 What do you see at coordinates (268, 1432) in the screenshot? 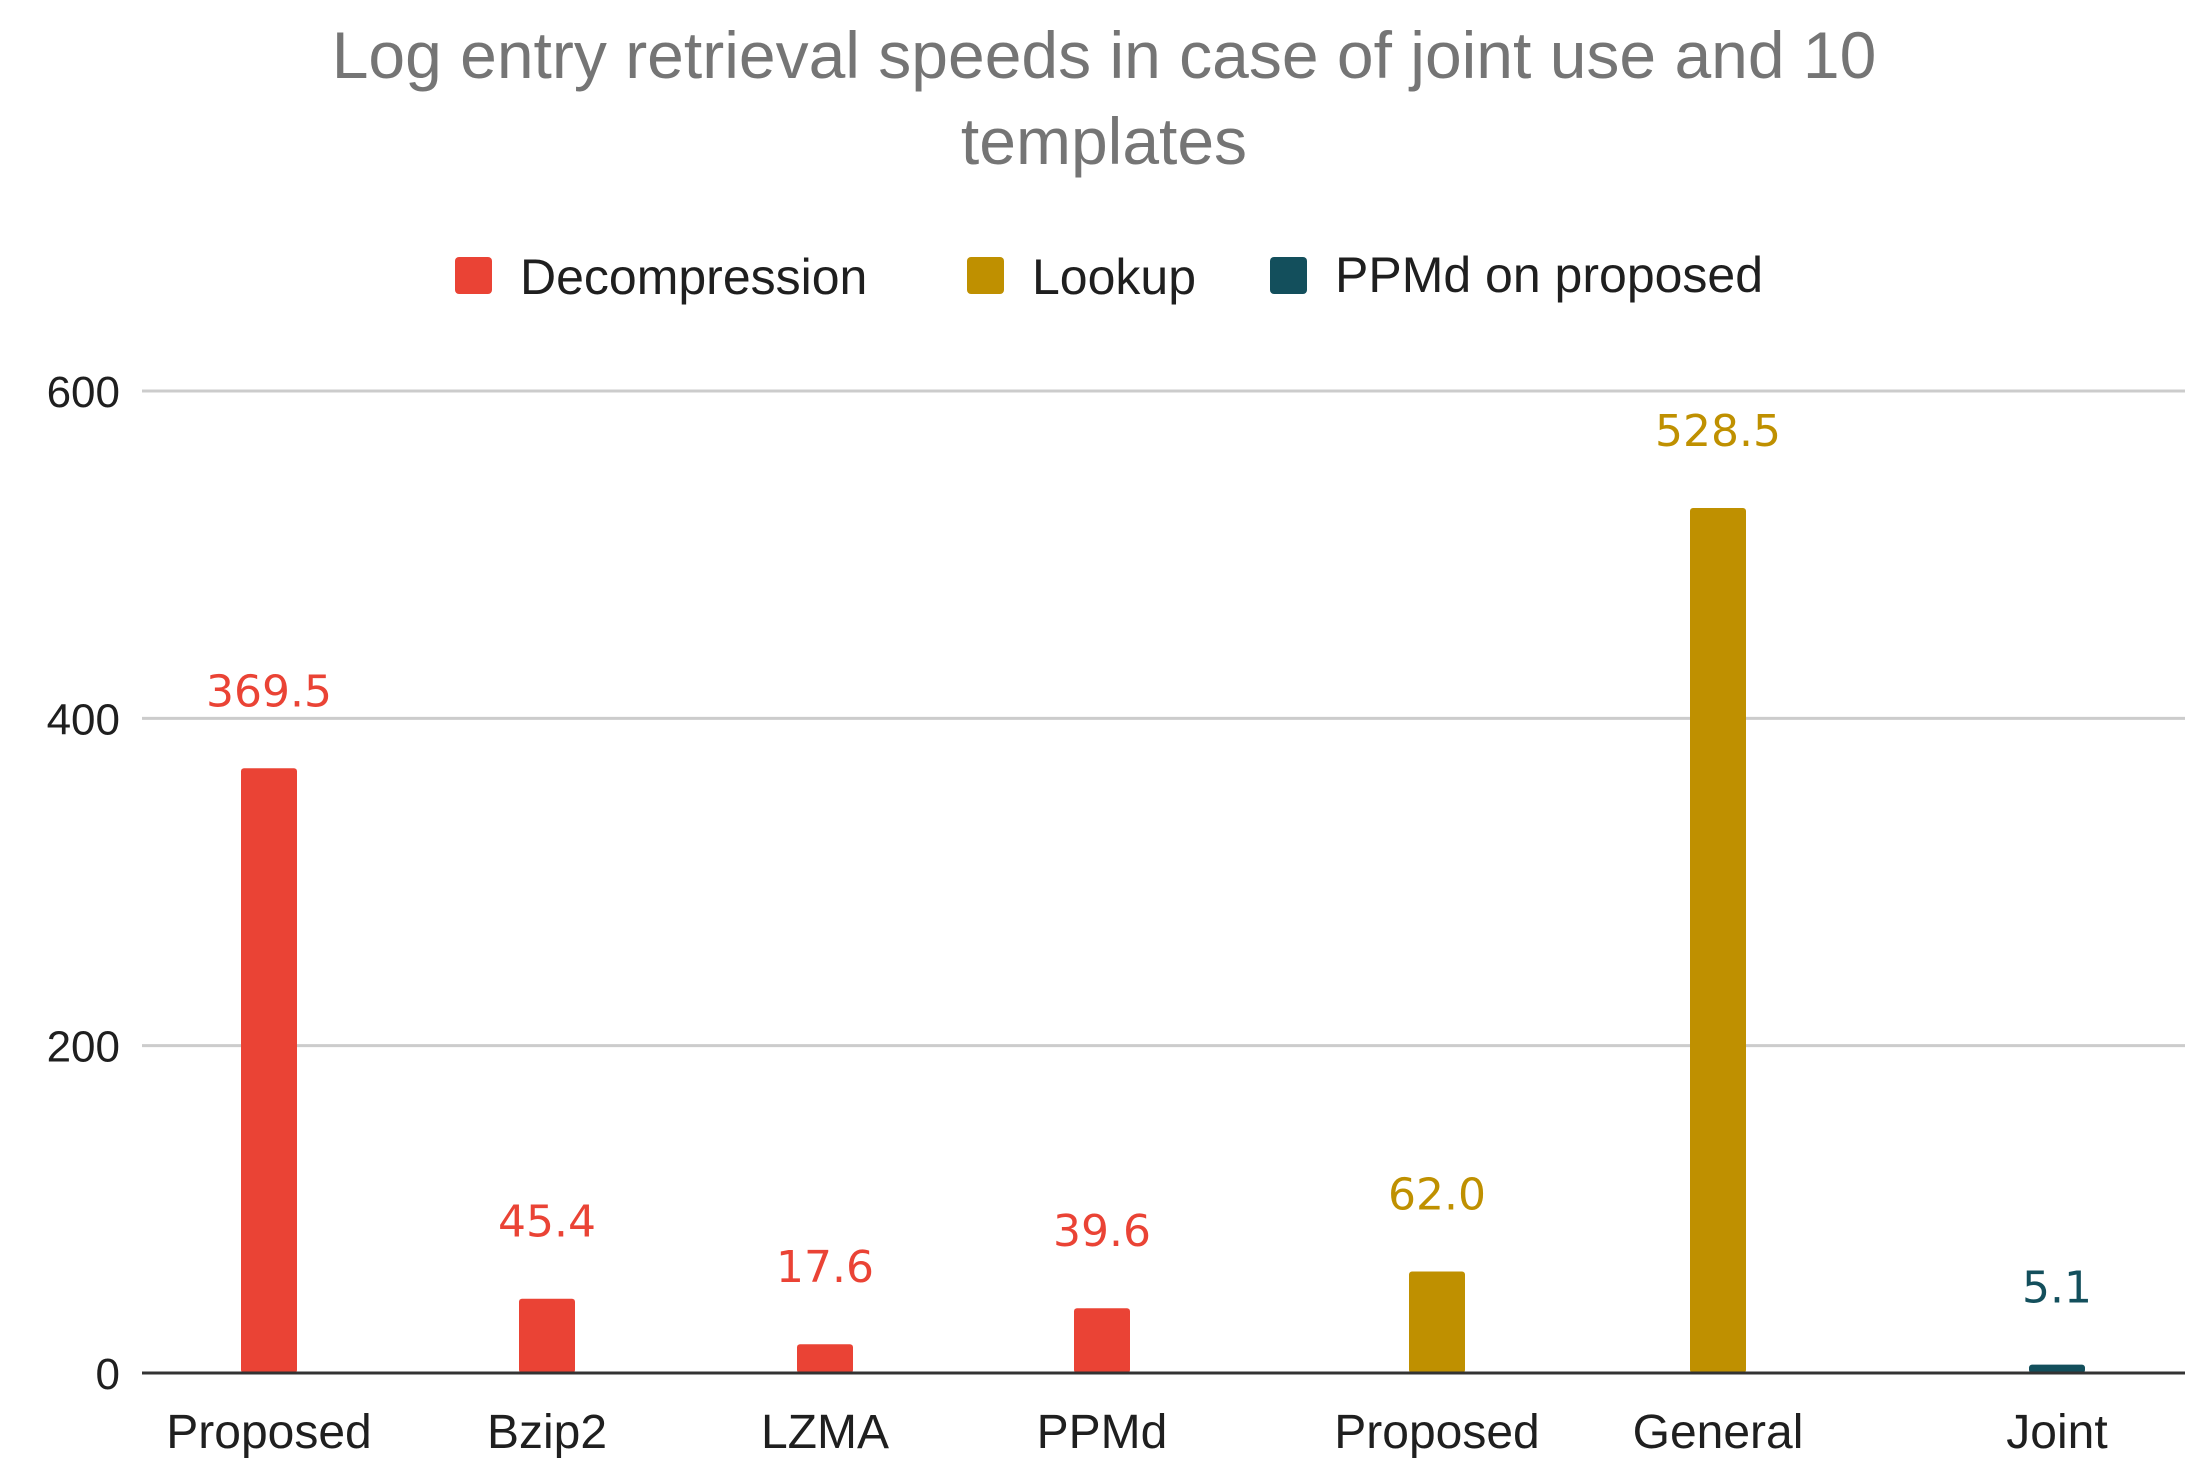
I see `x-category-label-1-proposed: Proposed` at bounding box center [268, 1432].